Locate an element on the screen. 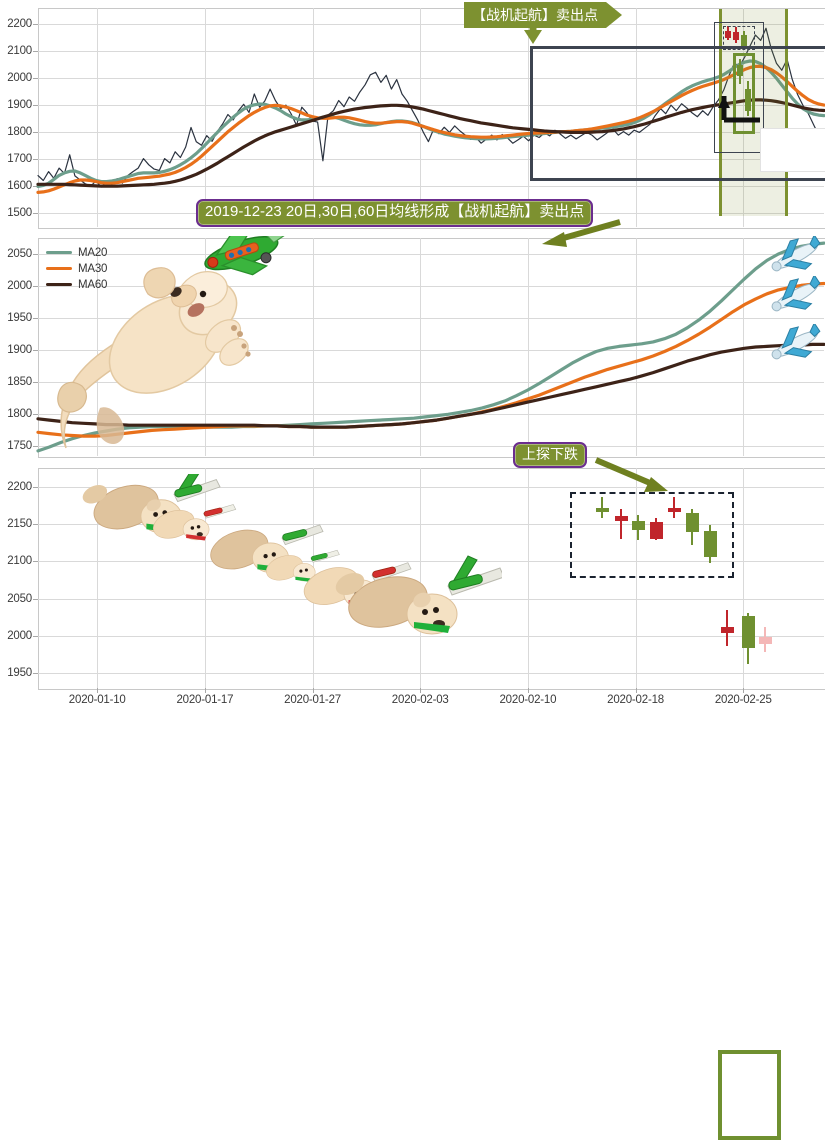 This screenshot has height=1140, width=825. y-tick-label: 1950 is located at coordinates (19, 318).